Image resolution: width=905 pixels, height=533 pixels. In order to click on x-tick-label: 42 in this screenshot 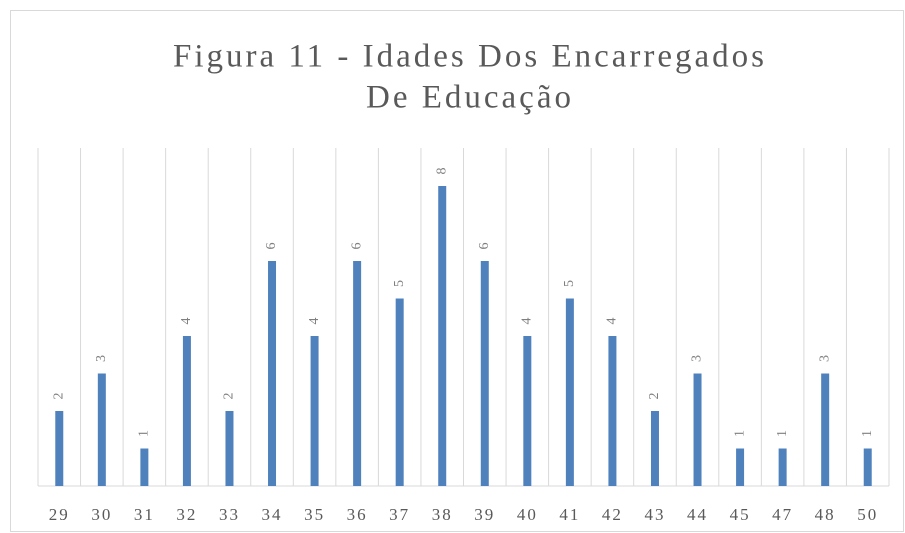, I will do `click(612, 514)`.